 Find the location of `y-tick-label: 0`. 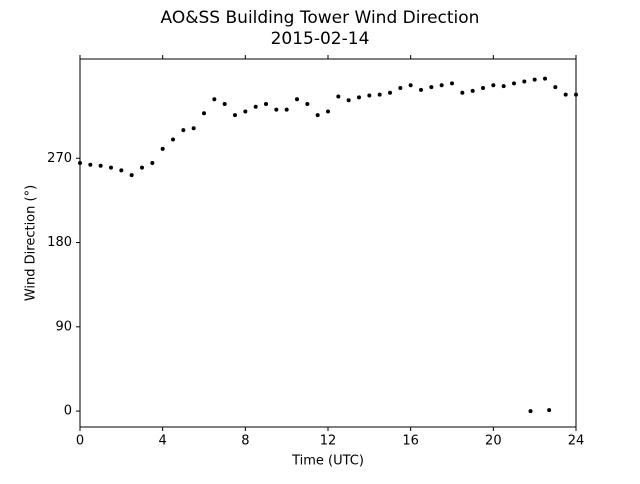

y-tick-label: 0 is located at coordinates (68, 411).